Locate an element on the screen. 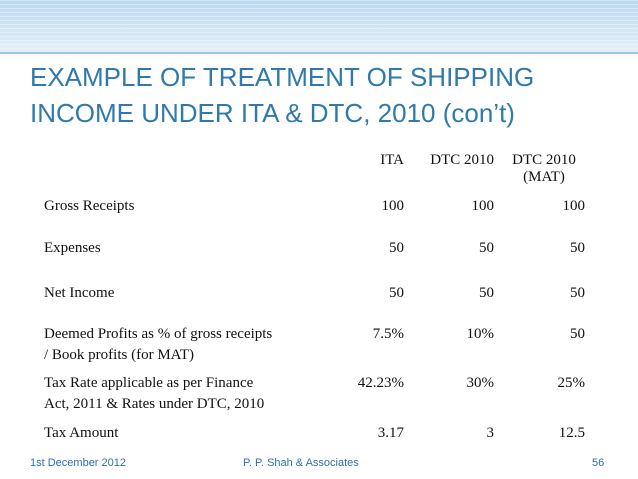  cell-value: 10% is located at coordinates (480, 334).